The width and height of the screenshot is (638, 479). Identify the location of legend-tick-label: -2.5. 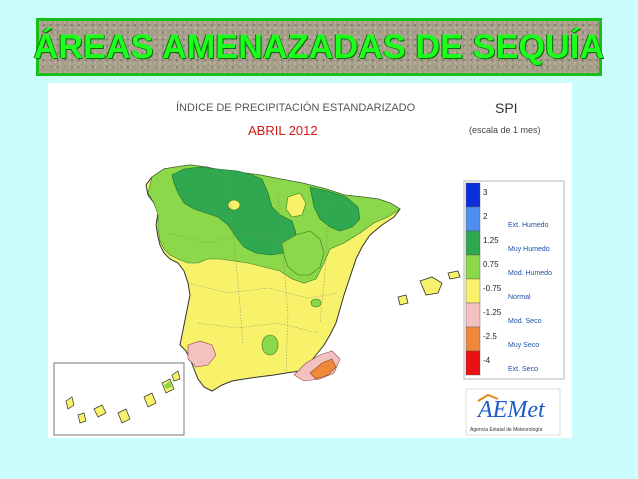
(490, 336).